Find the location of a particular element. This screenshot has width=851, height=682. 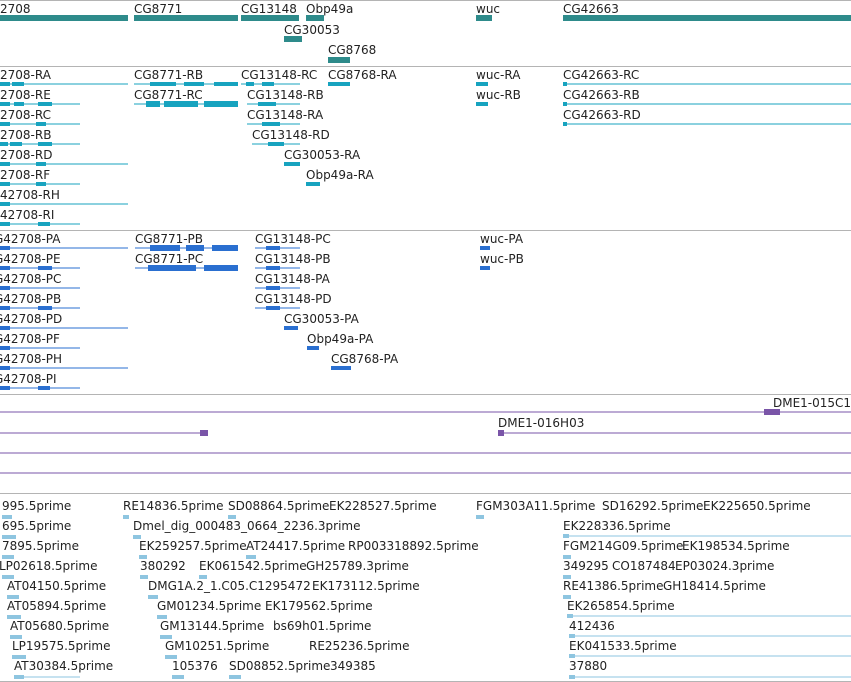

est-label: GH25789.3prime is located at coordinates (357, 566).